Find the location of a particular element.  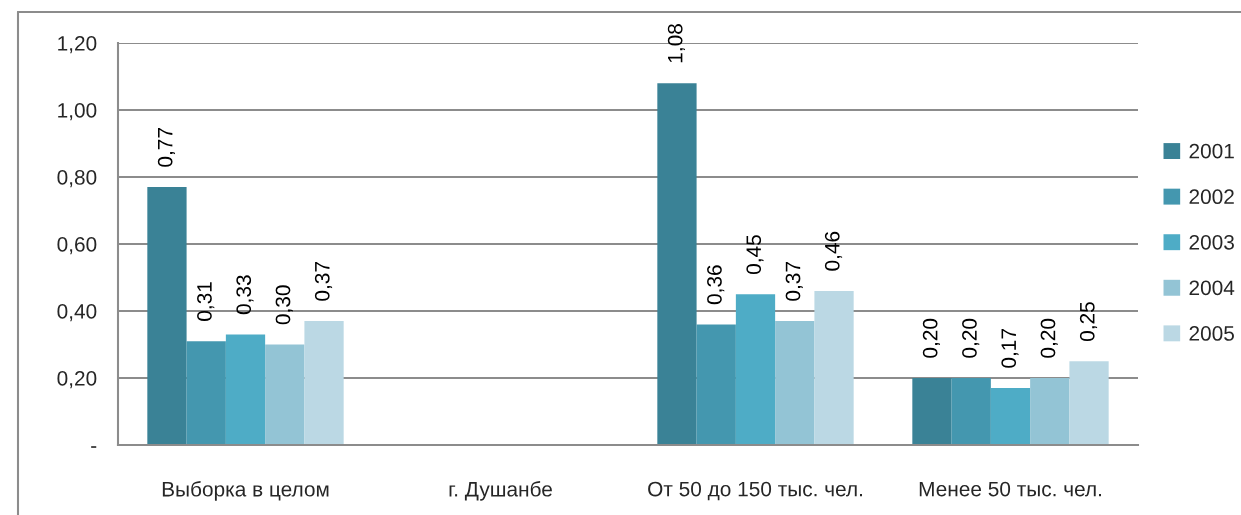

data-label: 0,46 is located at coordinates (833, 251).